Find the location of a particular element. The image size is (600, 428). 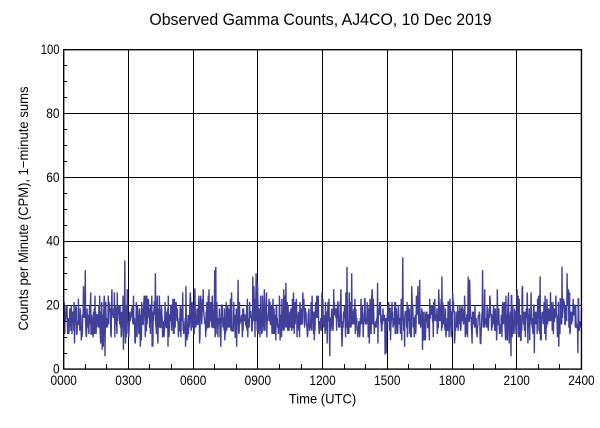

svg-text: Time (UTC) is located at coordinates (323, 398).